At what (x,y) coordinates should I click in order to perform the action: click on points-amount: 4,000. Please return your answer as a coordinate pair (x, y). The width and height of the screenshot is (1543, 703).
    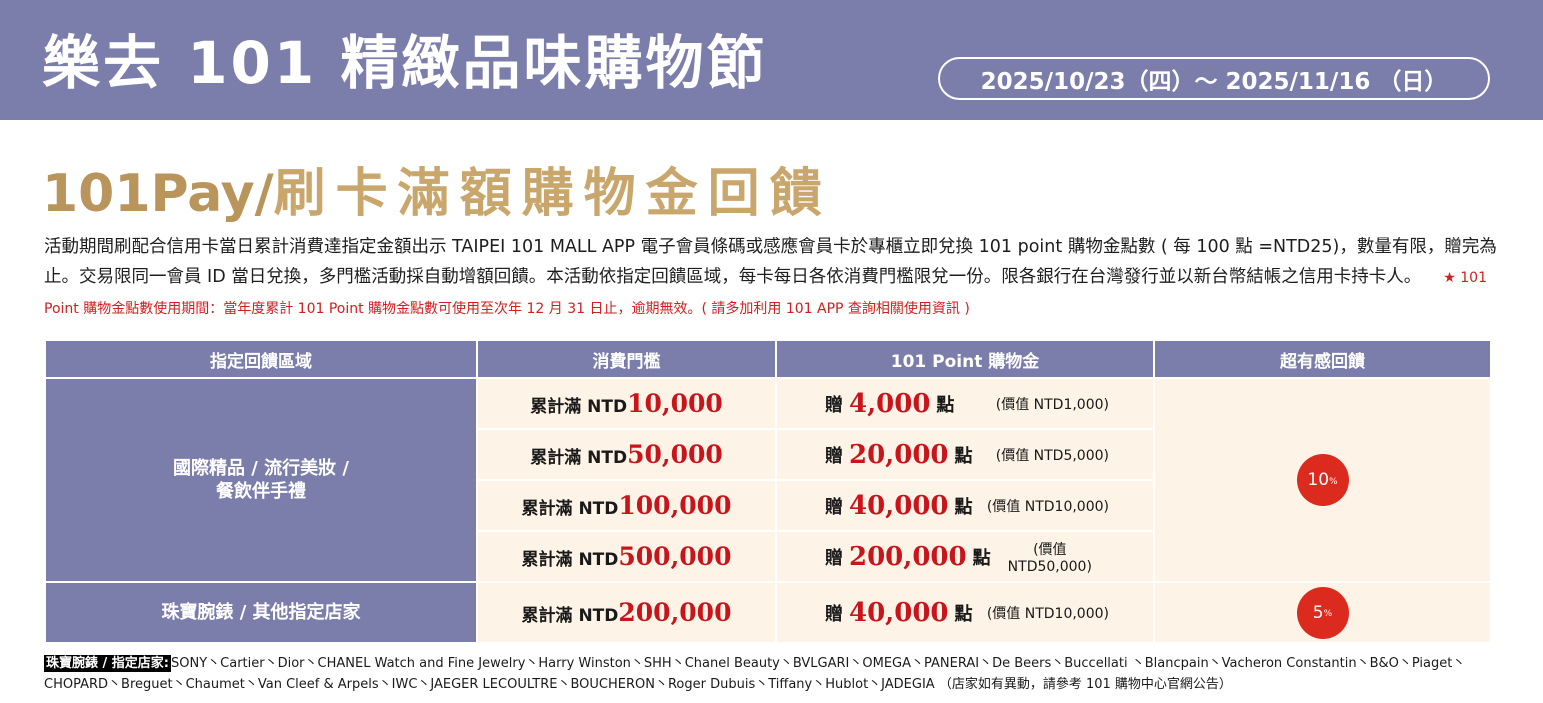
    Looking at the image, I should click on (890, 403).